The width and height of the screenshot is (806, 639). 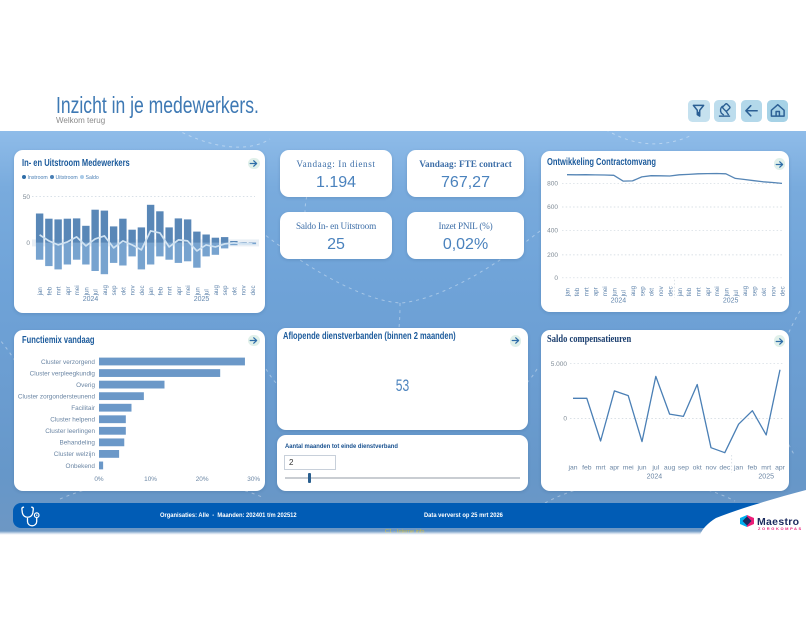 What do you see at coordinates (253, 479) in the screenshot?
I see `svg-text: 30%` at bounding box center [253, 479].